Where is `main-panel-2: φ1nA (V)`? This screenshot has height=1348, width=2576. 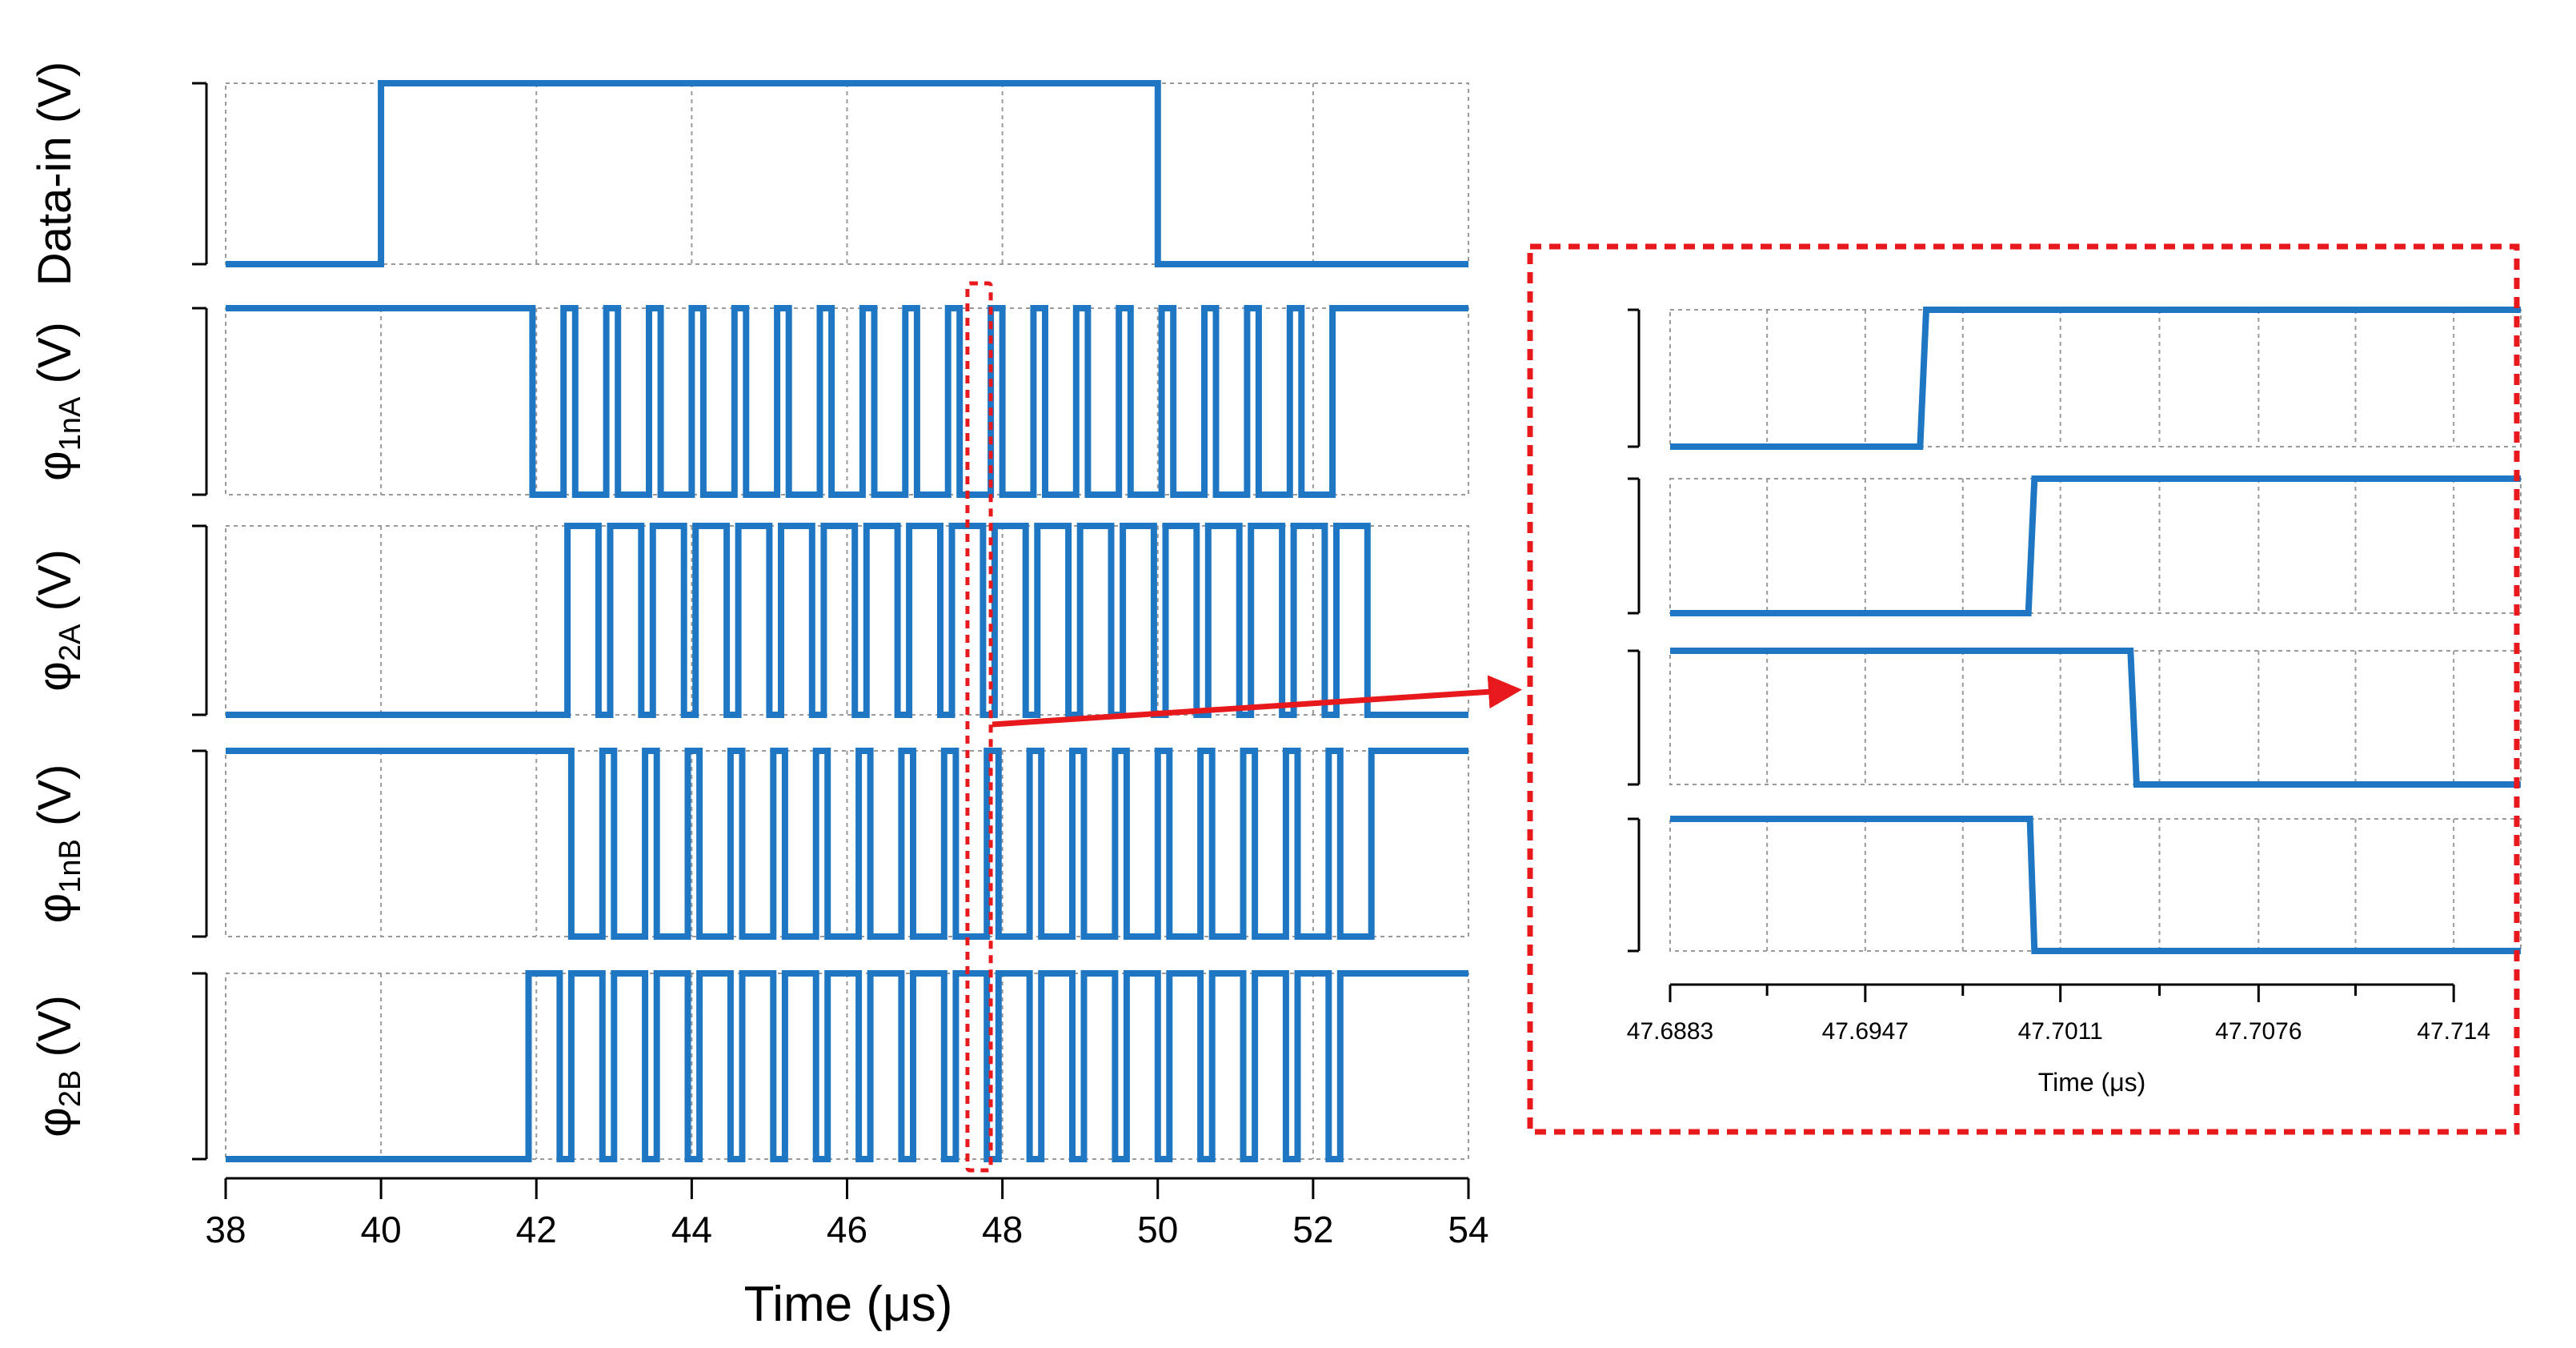
main-panel-2: φ1nA (V) is located at coordinates (749, 401).